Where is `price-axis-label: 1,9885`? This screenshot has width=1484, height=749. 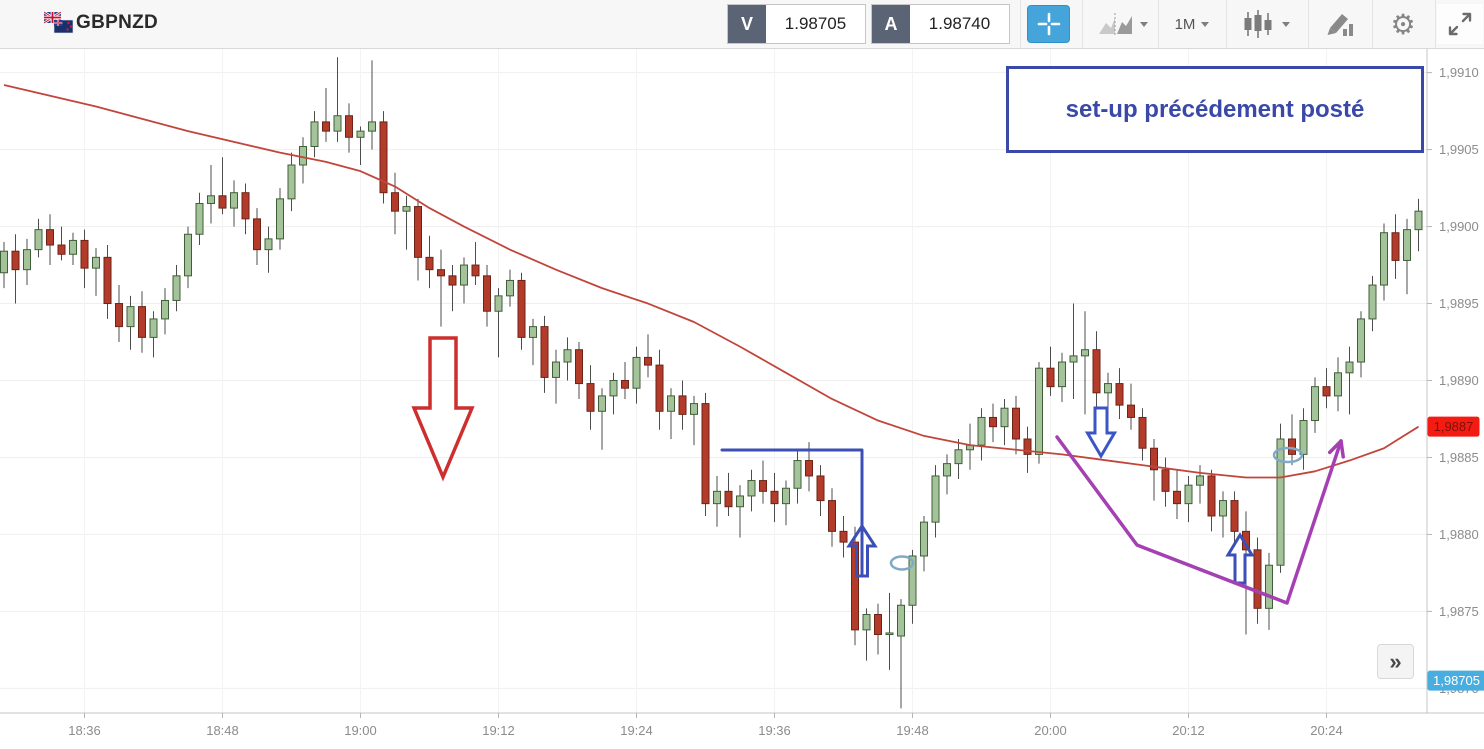 price-axis-label: 1,9885 is located at coordinates (1459, 457).